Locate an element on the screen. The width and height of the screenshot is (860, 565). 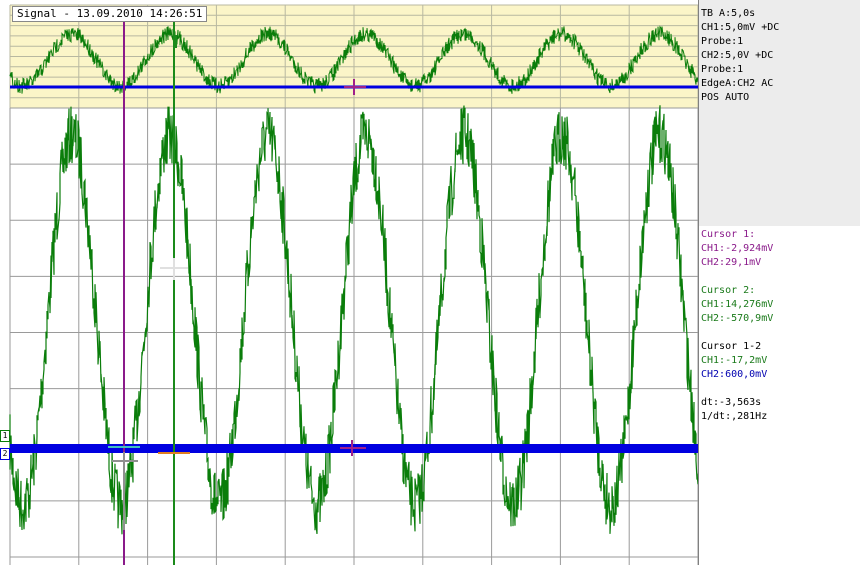
window-title: Signal - 13.09.2010 14:26:51 is located at coordinates (110, 14).